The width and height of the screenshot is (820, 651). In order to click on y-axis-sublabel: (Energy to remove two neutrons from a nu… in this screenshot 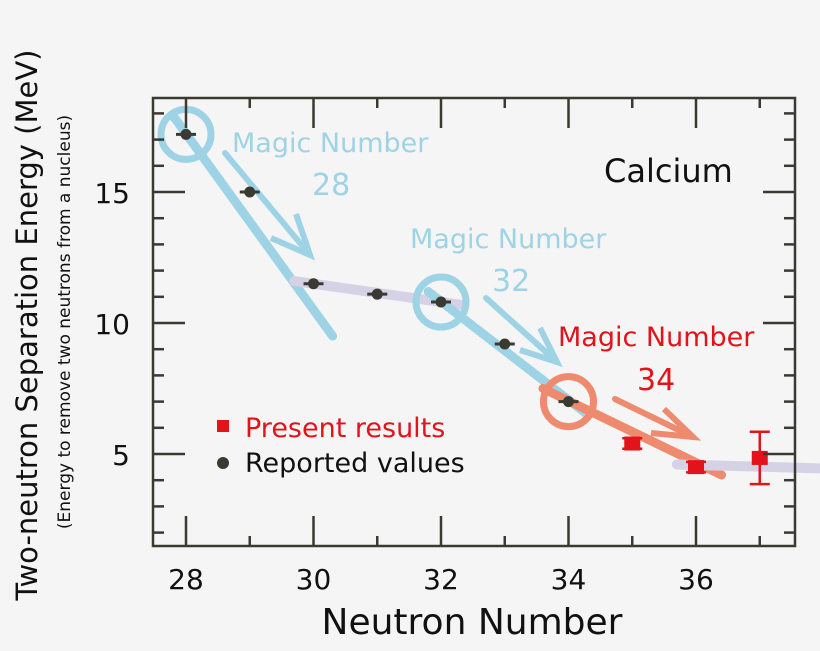, I will do `click(65, 322)`.